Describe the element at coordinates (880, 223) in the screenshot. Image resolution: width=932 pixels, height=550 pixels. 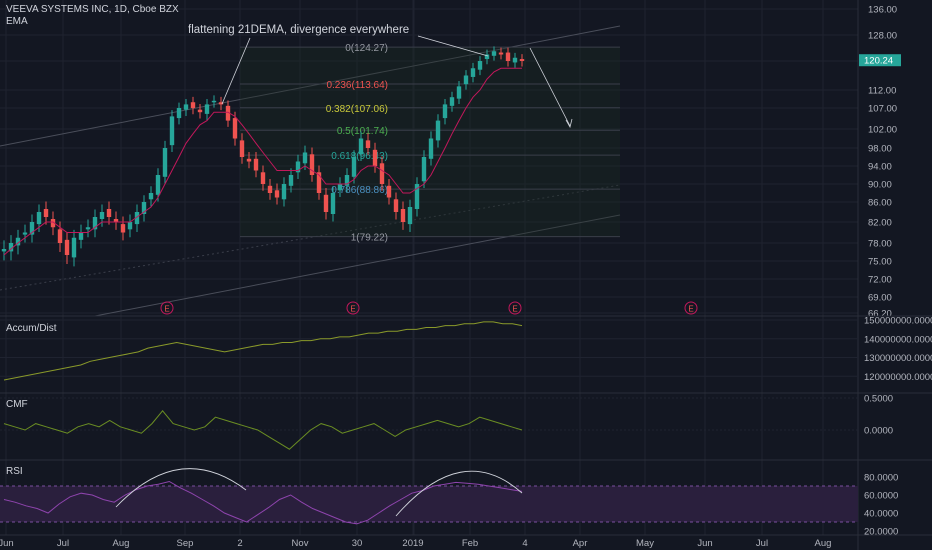
I see `price-axis-tick: 82.00` at that location.